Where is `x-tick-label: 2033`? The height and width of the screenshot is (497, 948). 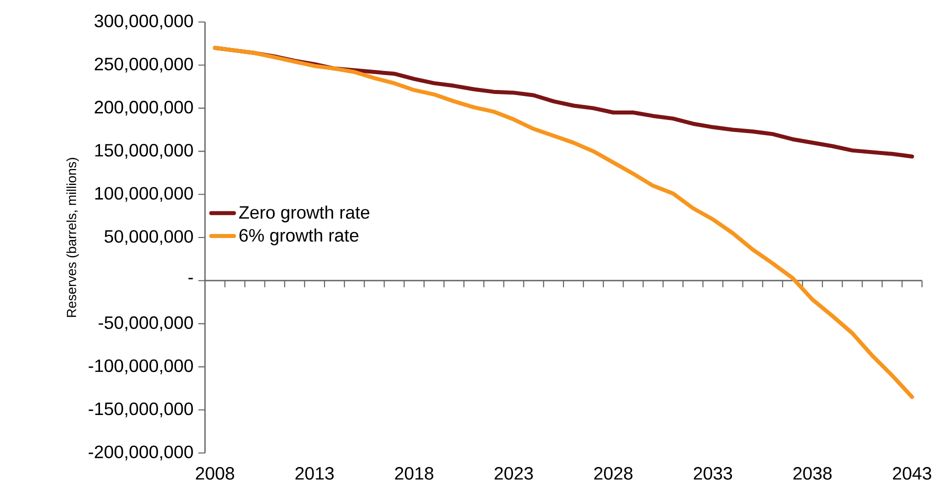 x-tick-label: 2033 is located at coordinates (713, 473).